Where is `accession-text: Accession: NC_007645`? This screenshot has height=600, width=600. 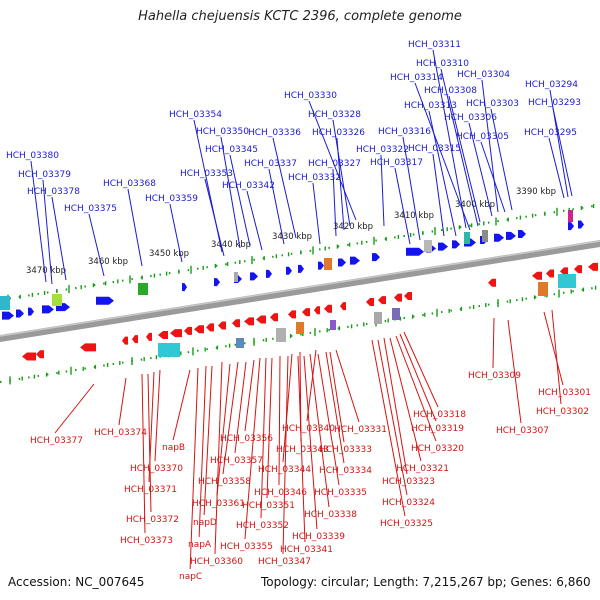 accession-text: Accession: NC_007645 is located at coordinates (76, 582).